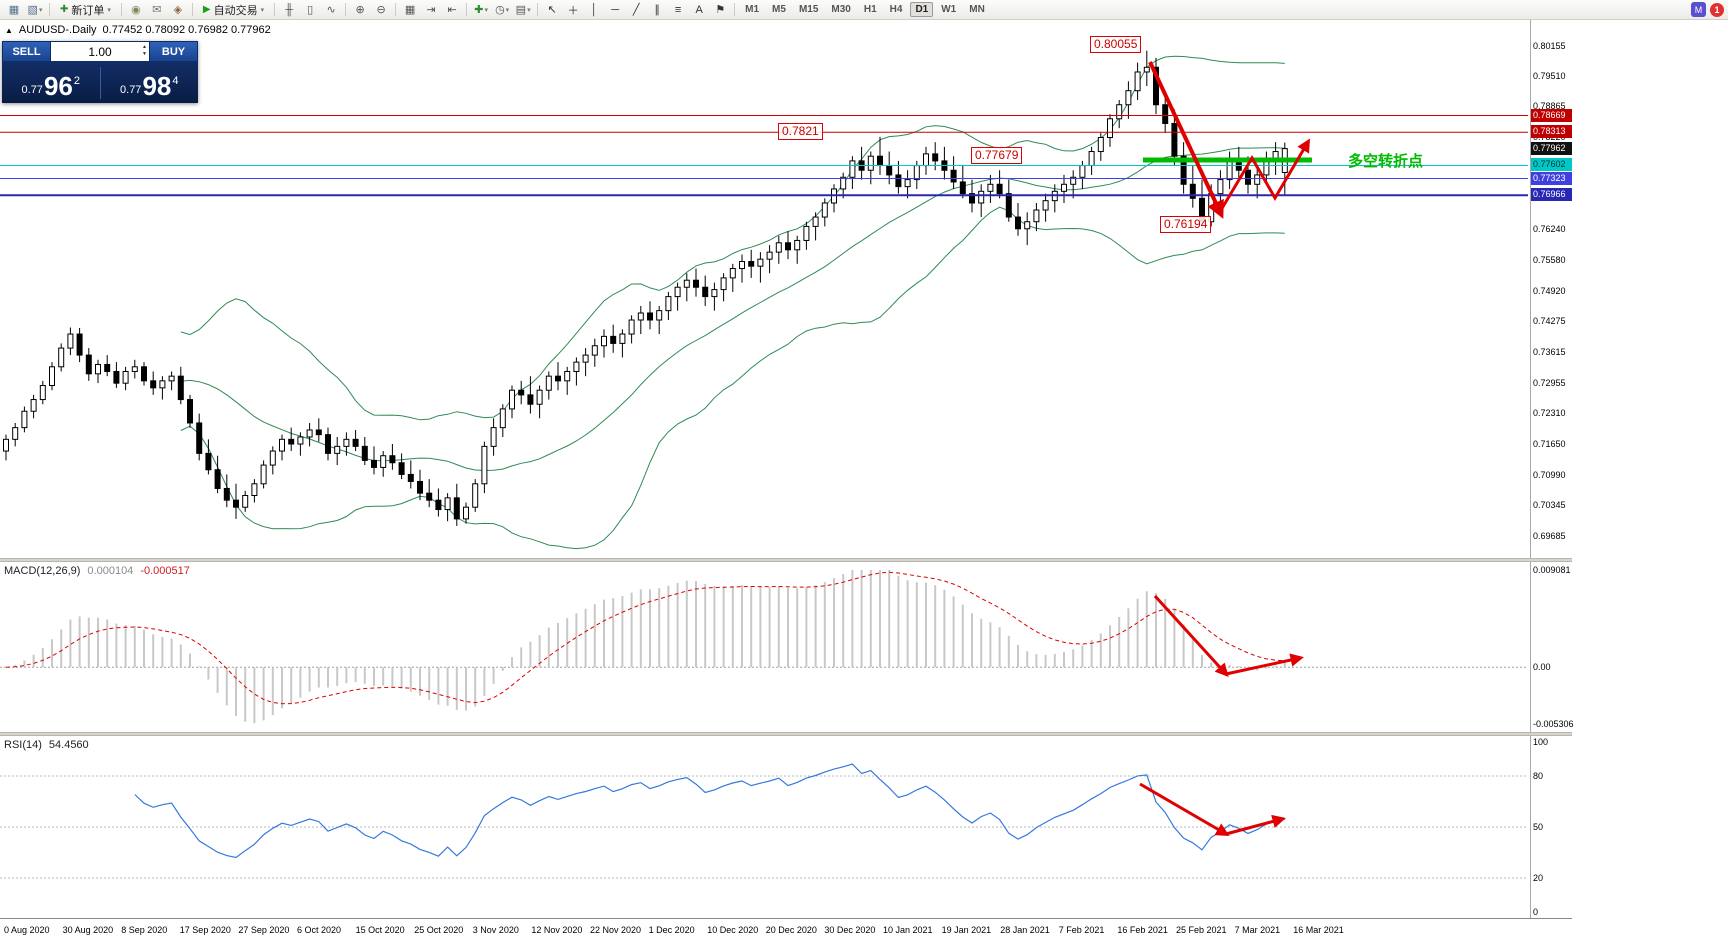  I want to click on new-order-button: ✚ 新订单 ▾, so click(85, 9).